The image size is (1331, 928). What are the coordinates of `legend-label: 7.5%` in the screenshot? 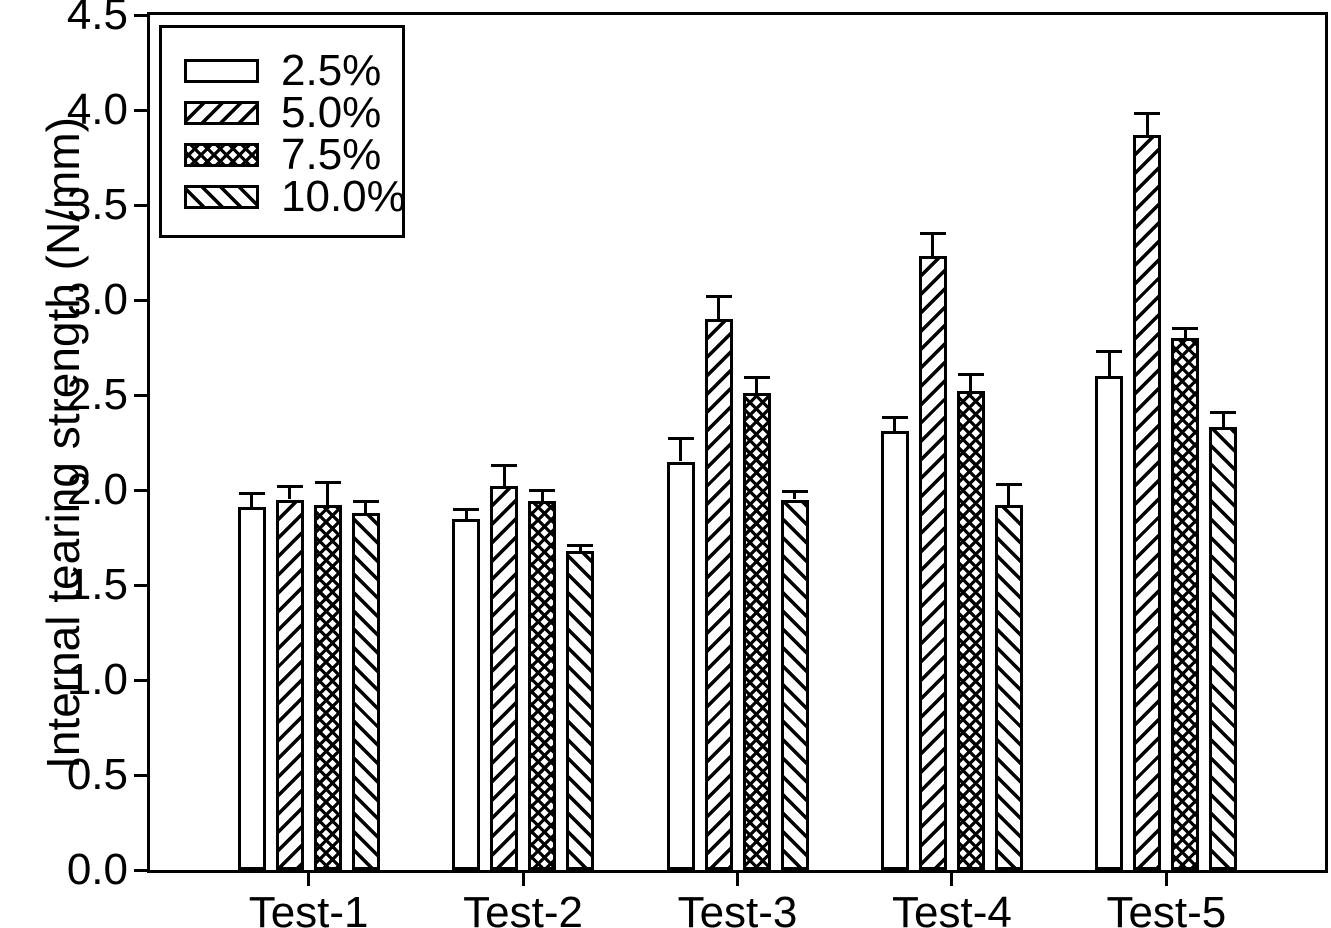 It's located at (331, 154).